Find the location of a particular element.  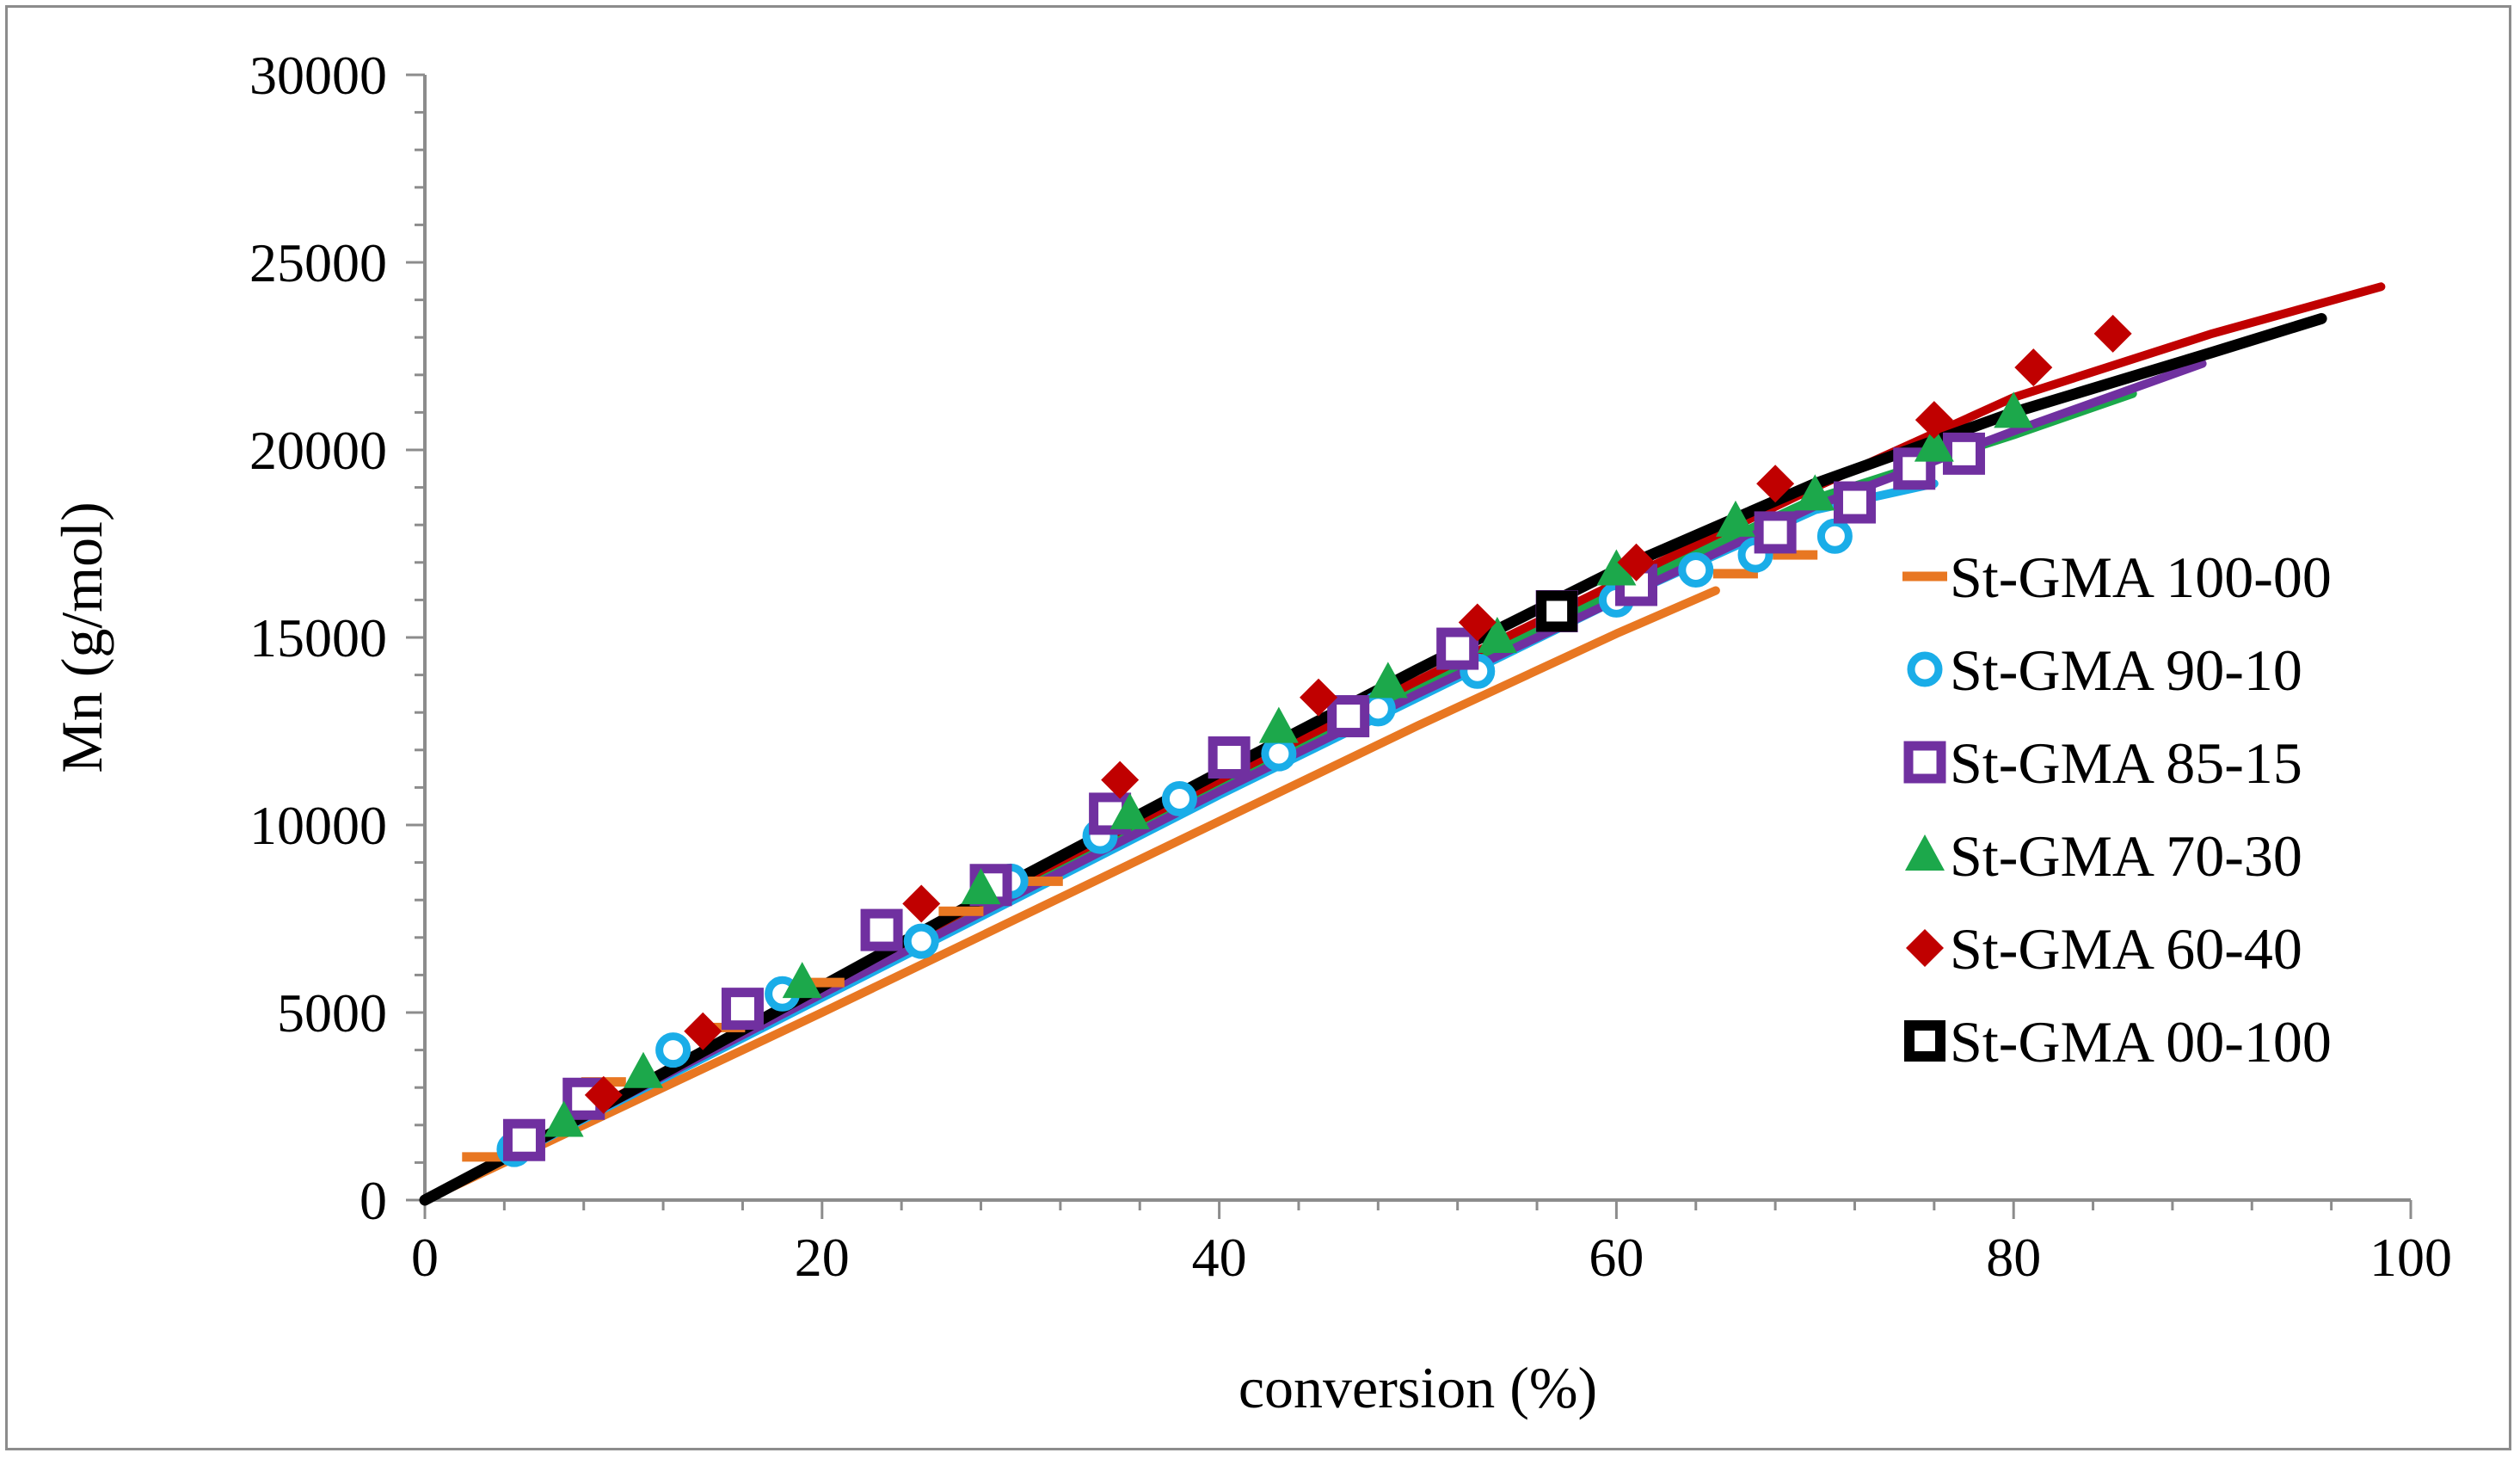

legend-label-2: St-GMA 90-10 is located at coordinates (2126, 670).